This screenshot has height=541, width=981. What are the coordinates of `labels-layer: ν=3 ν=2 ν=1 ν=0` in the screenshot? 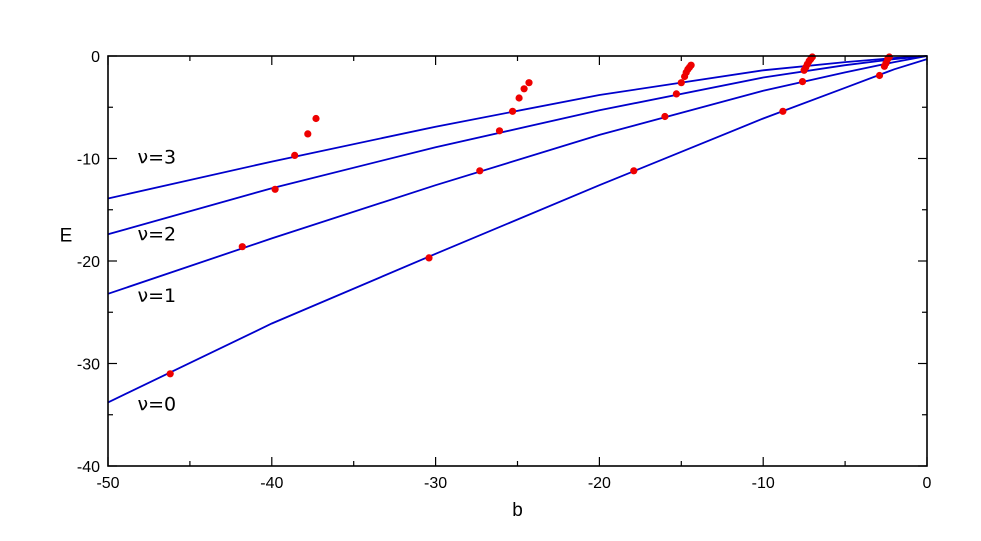 It's located at (156, 281).